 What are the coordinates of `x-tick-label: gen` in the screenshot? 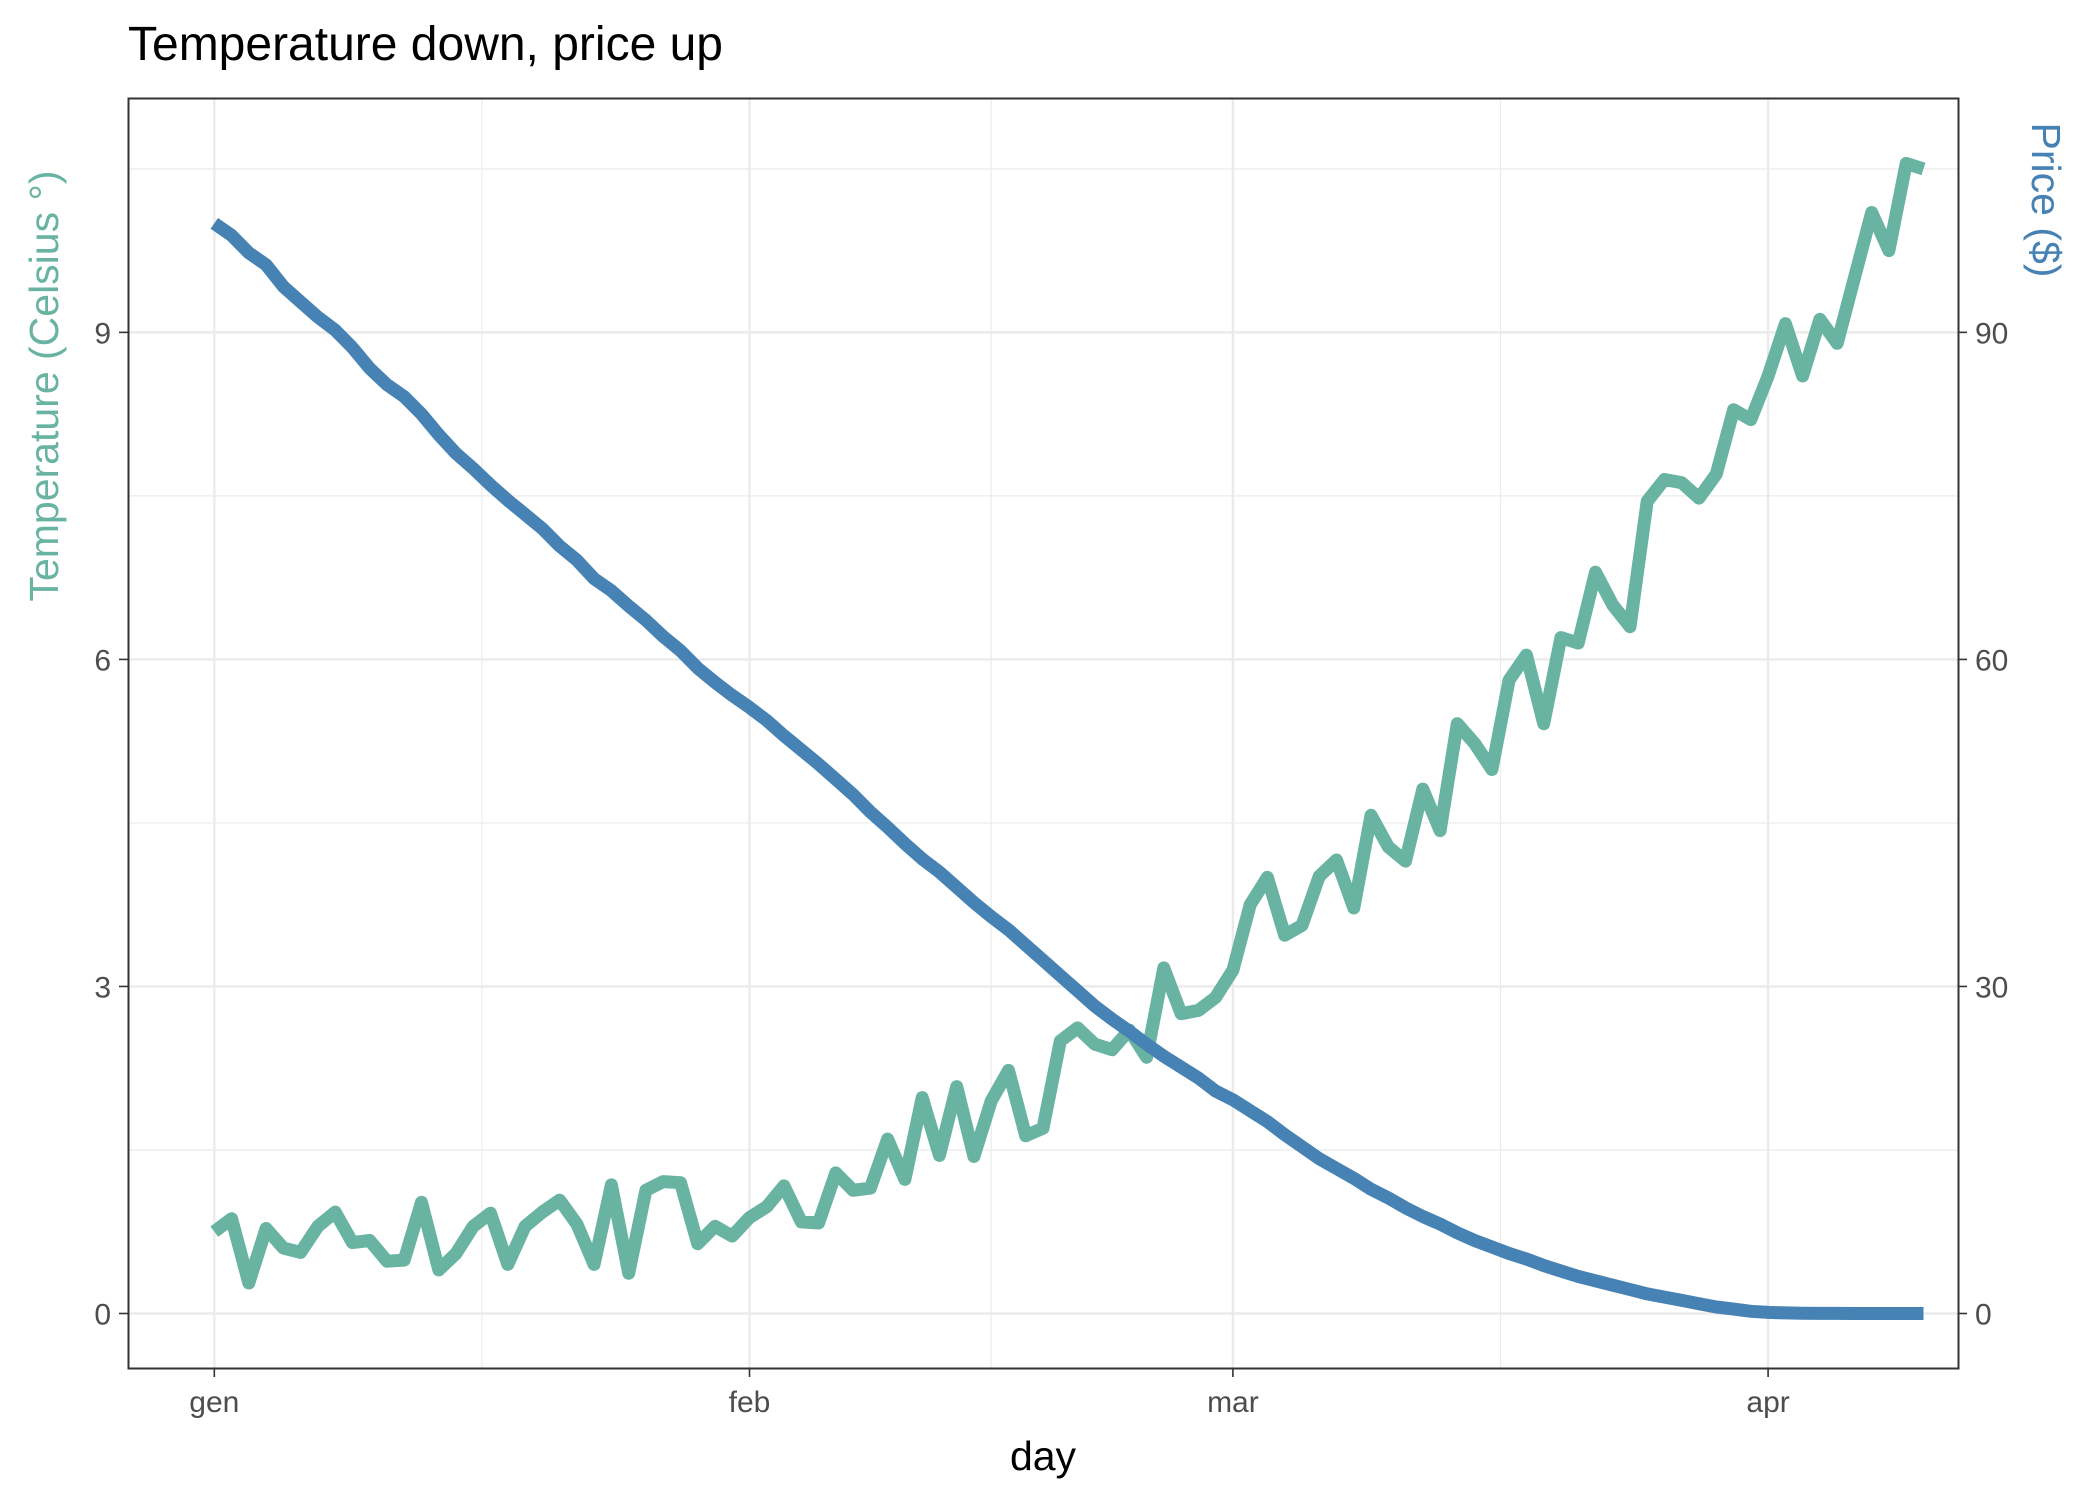 It's located at (214, 1402).